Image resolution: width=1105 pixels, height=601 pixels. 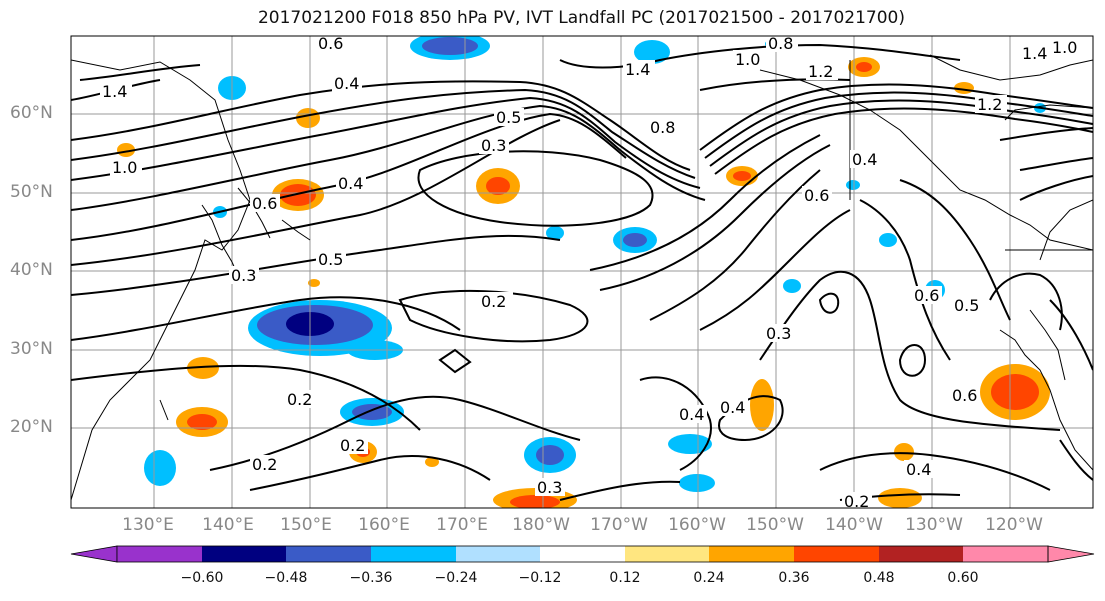 I want to click on lon-label-160w: 160°W, so click(x=697, y=525).